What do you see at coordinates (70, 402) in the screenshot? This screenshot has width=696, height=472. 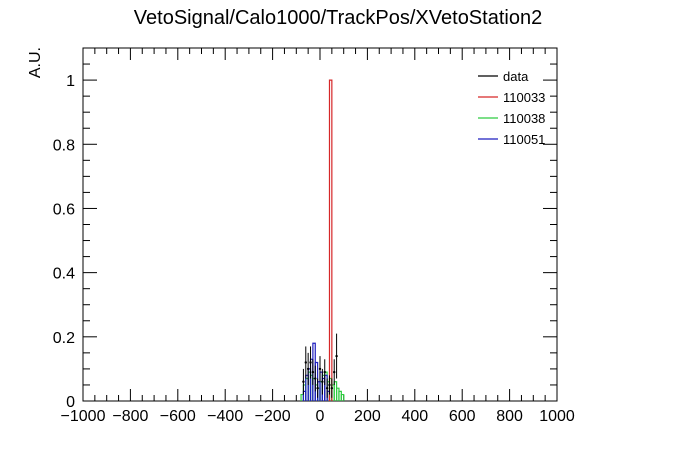 I see `y-tick-label: 0` at bounding box center [70, 402].